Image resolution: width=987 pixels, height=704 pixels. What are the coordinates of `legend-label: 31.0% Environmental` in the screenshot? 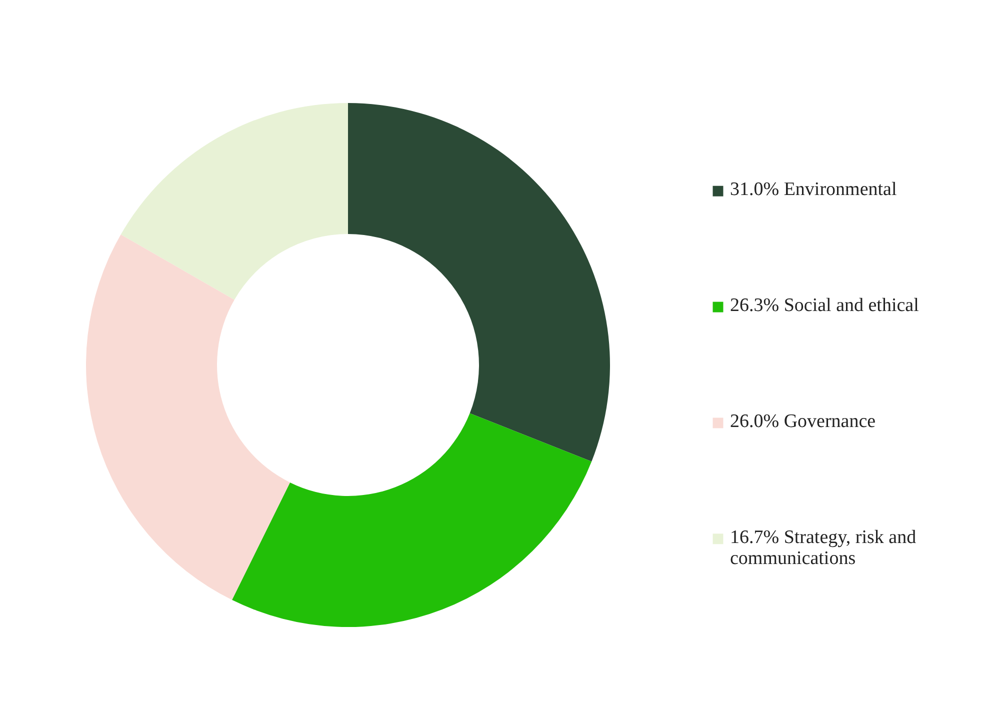 It's located at (813, 189).